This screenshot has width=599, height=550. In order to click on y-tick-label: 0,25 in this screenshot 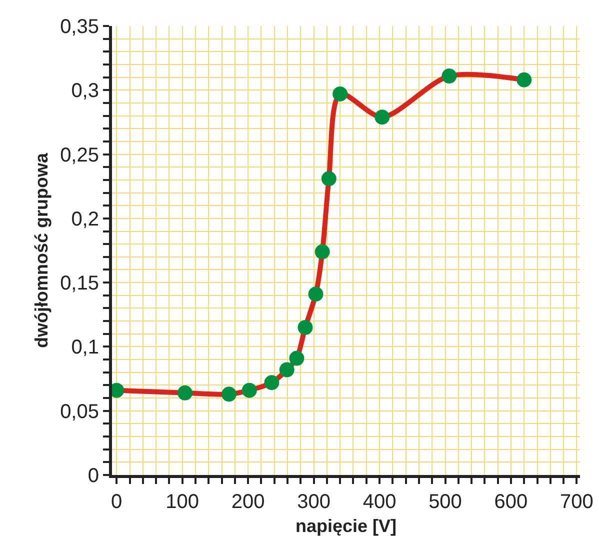, I will do `click(79, 155)`.